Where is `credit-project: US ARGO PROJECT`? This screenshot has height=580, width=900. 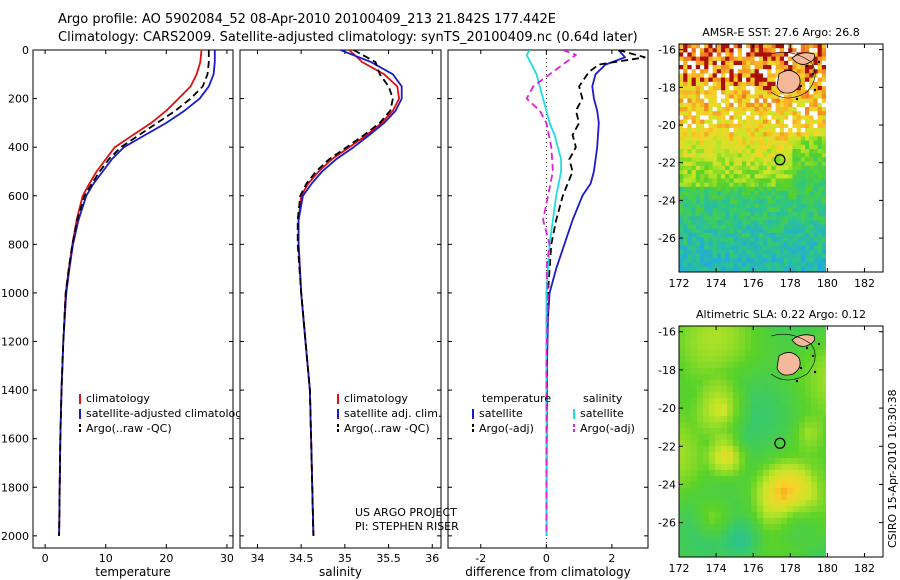
credit-project: US ARGO PROJECT is located at coordinates (406, 512).